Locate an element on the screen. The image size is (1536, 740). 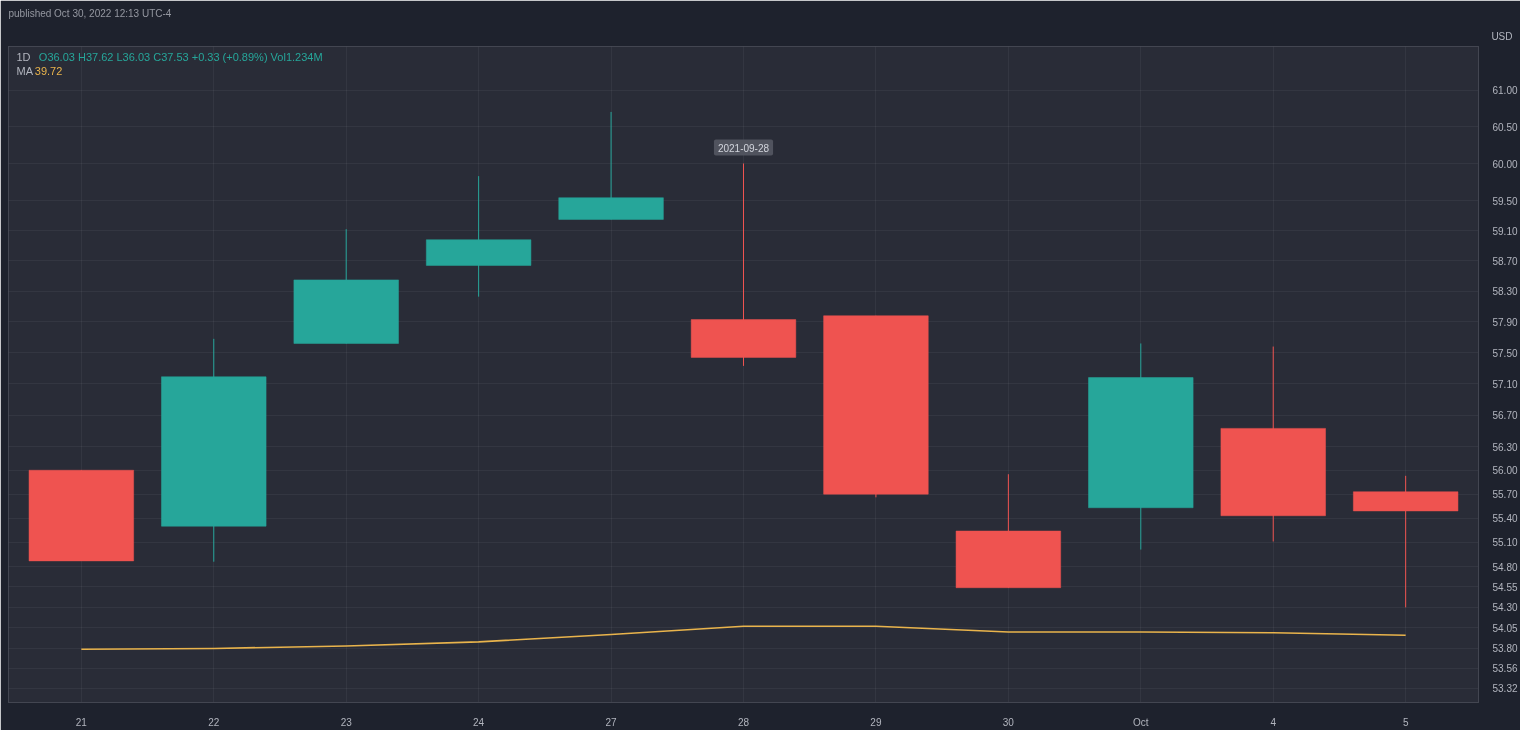
x-tick-label: 27 is located at coordinates (611, 722).